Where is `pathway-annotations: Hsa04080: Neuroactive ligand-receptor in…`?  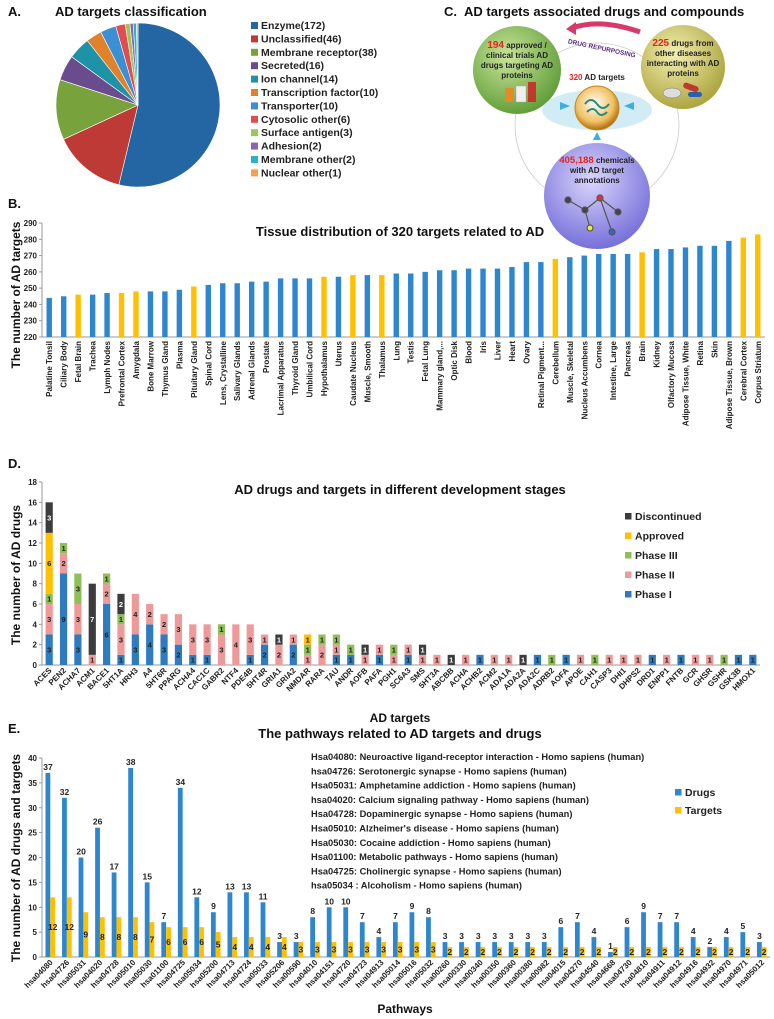
pathway-annotations: Hsa04080: Neuroactive ligand-receptor in… is located at coordinates (477, 821).